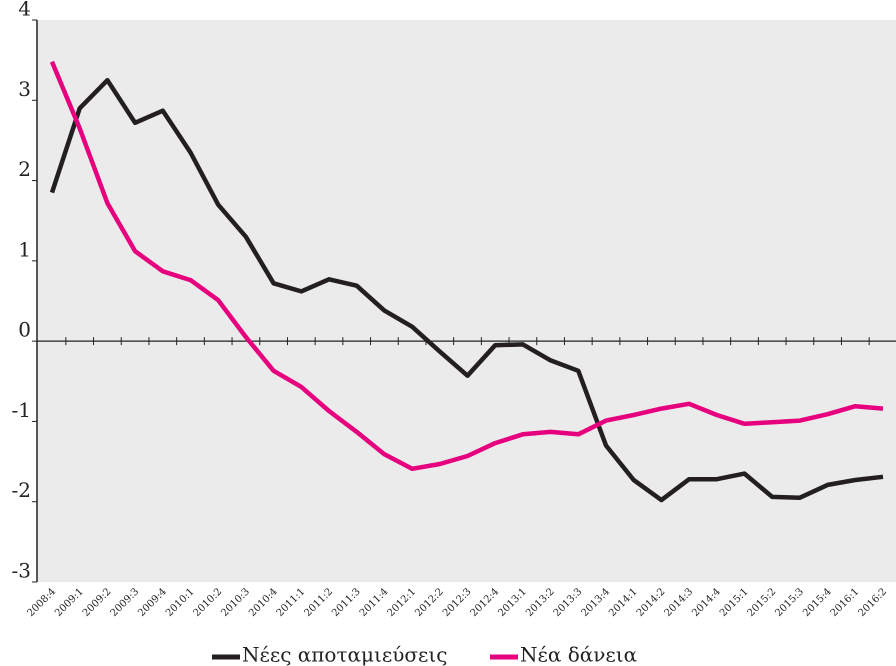  I want to click on x-tick-label: 2016:1, so click(845, 602).